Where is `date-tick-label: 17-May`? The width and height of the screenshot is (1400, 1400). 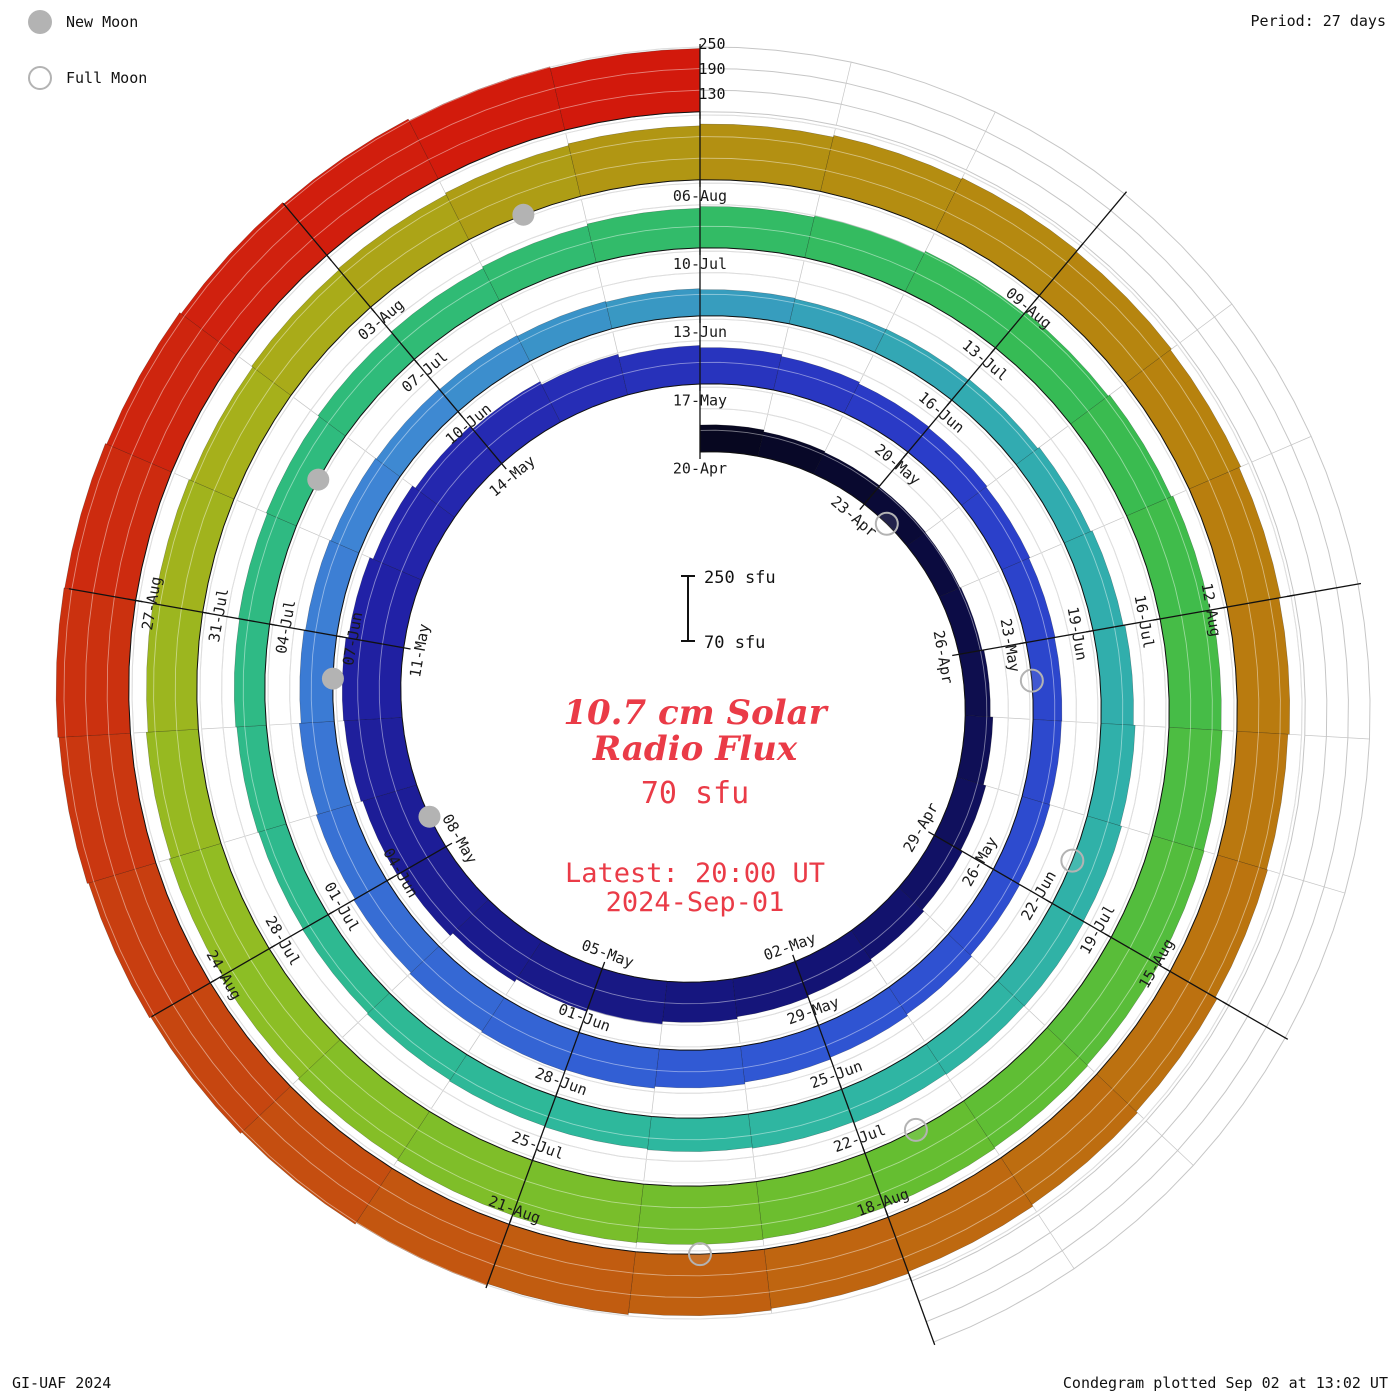
date-tick-label: 17-May is located at coordinates (700, 400).